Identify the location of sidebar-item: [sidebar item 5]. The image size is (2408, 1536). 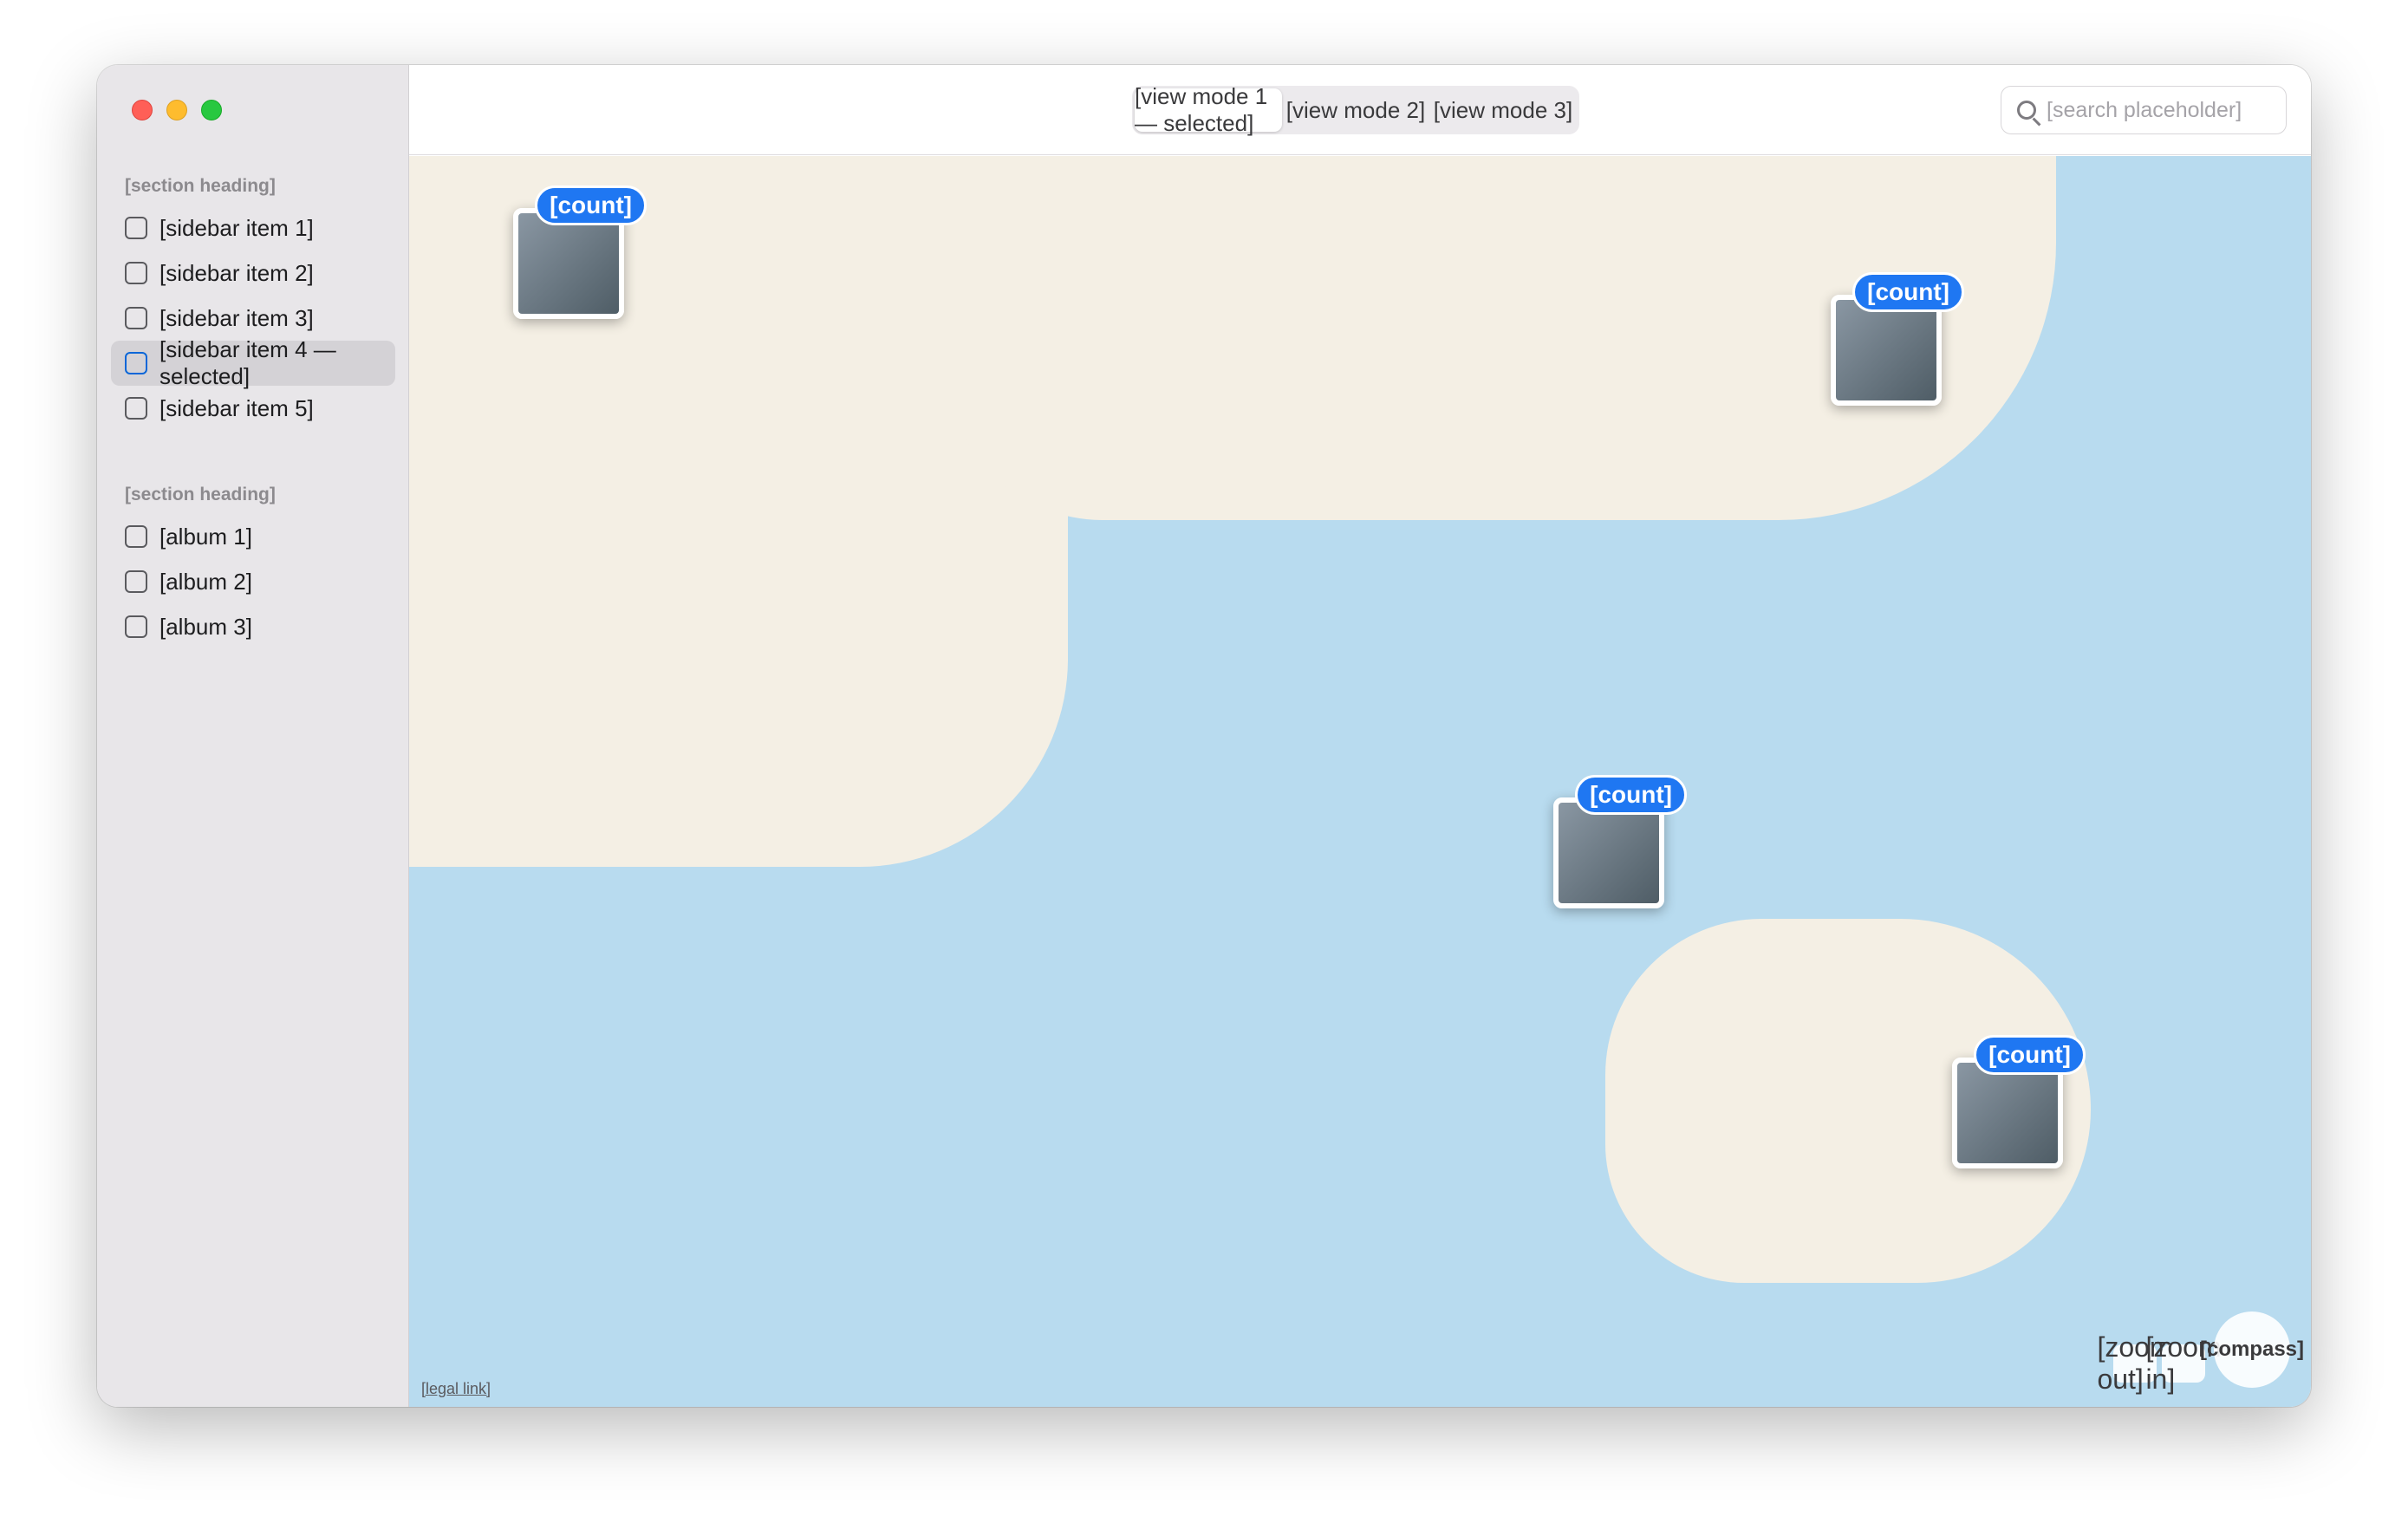
(253, 408).